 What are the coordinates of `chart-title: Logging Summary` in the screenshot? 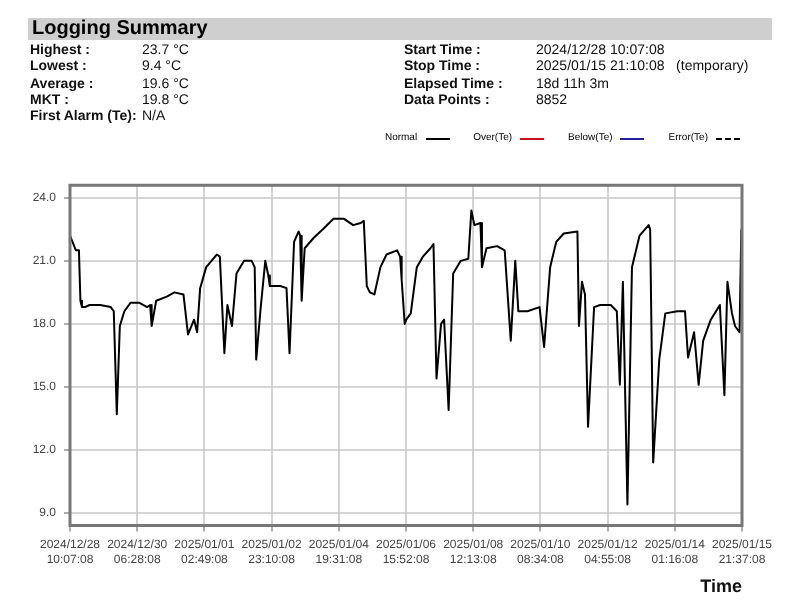 It's located at (400, 29).